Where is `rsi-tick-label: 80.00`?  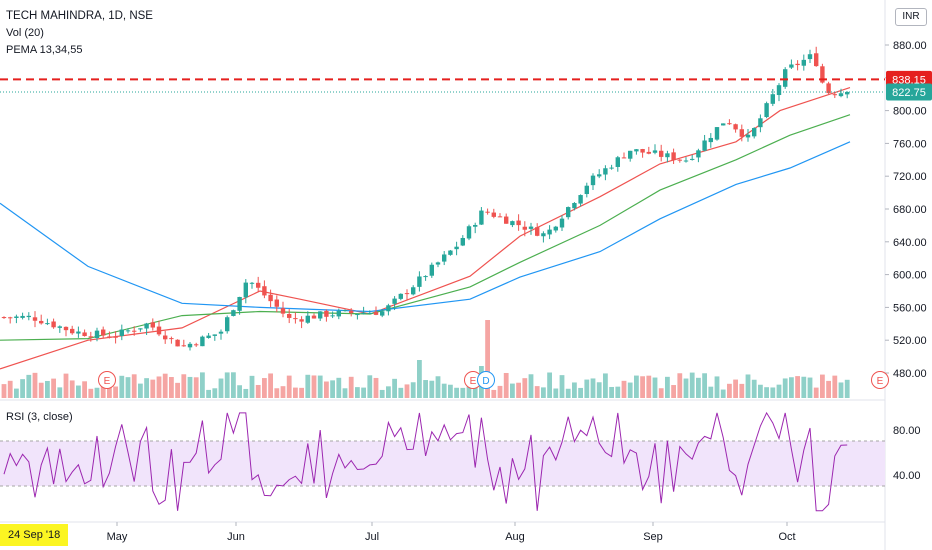 rsi-tick-label: 80.00 is located at coordinates (907, 431).